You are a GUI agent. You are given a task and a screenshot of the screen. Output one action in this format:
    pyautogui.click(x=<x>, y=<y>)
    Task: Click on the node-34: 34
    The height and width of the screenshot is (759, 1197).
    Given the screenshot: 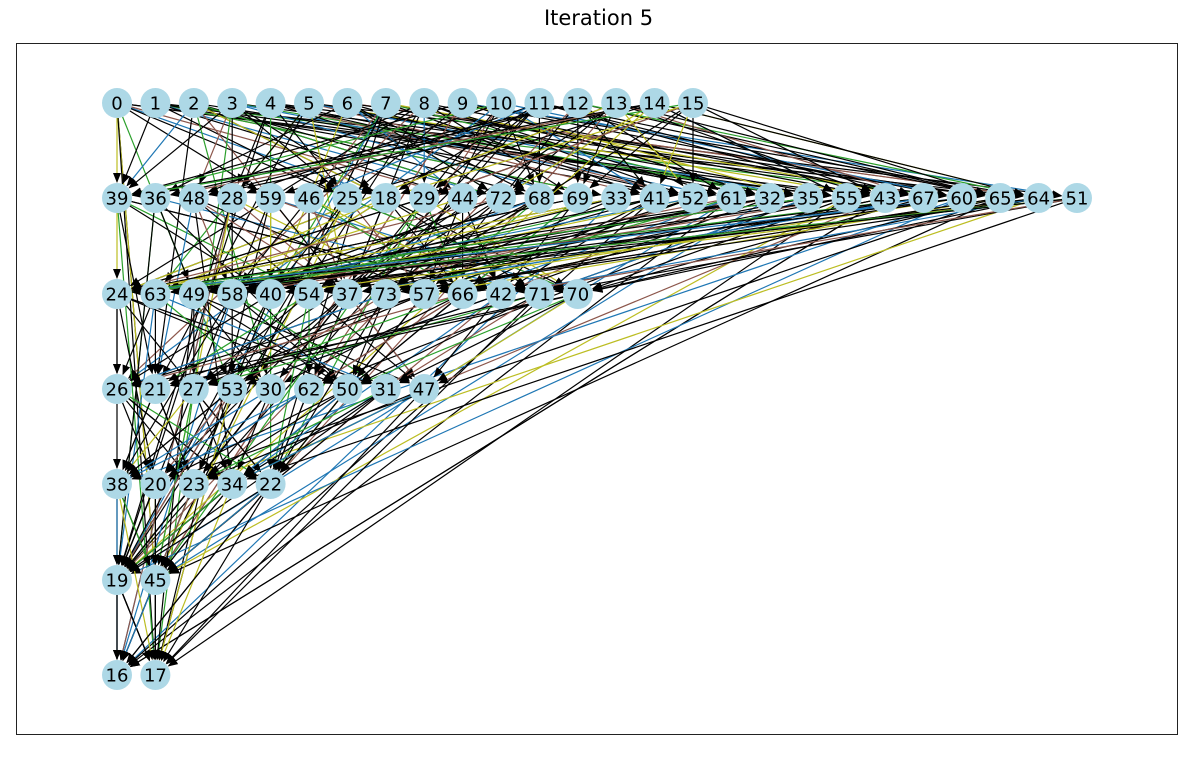 What is the action you would take?
    pyautogui.click(x=232, y=484)
    